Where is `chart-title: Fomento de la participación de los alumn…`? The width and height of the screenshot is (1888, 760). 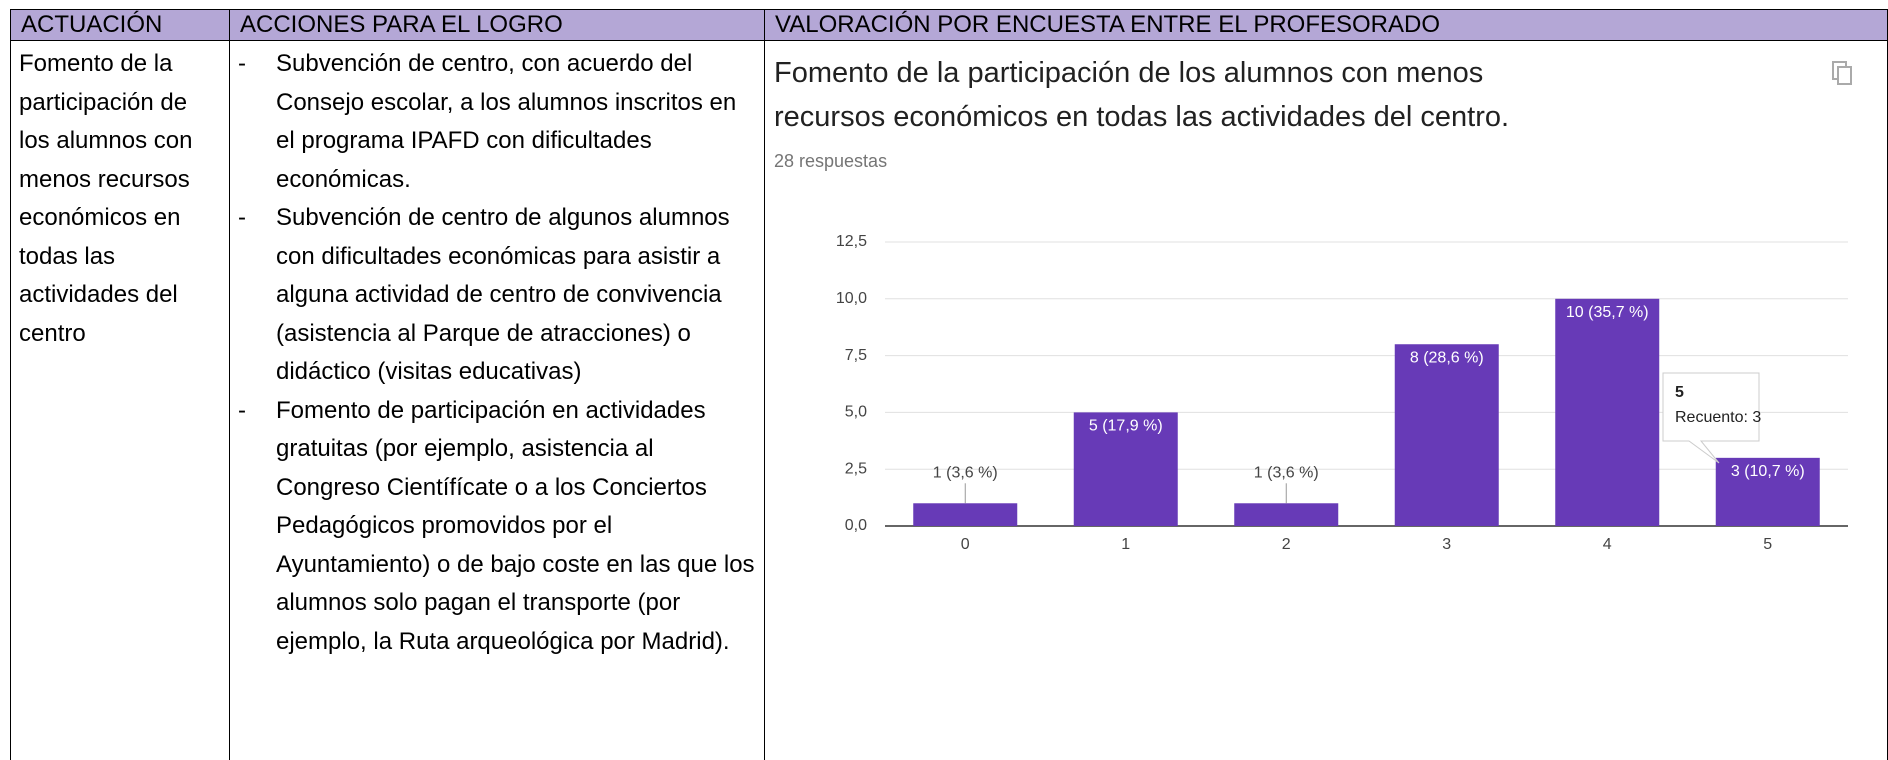 chart-title: Fomento de la participación de los alumn… is located at coordinates (1141, 95).